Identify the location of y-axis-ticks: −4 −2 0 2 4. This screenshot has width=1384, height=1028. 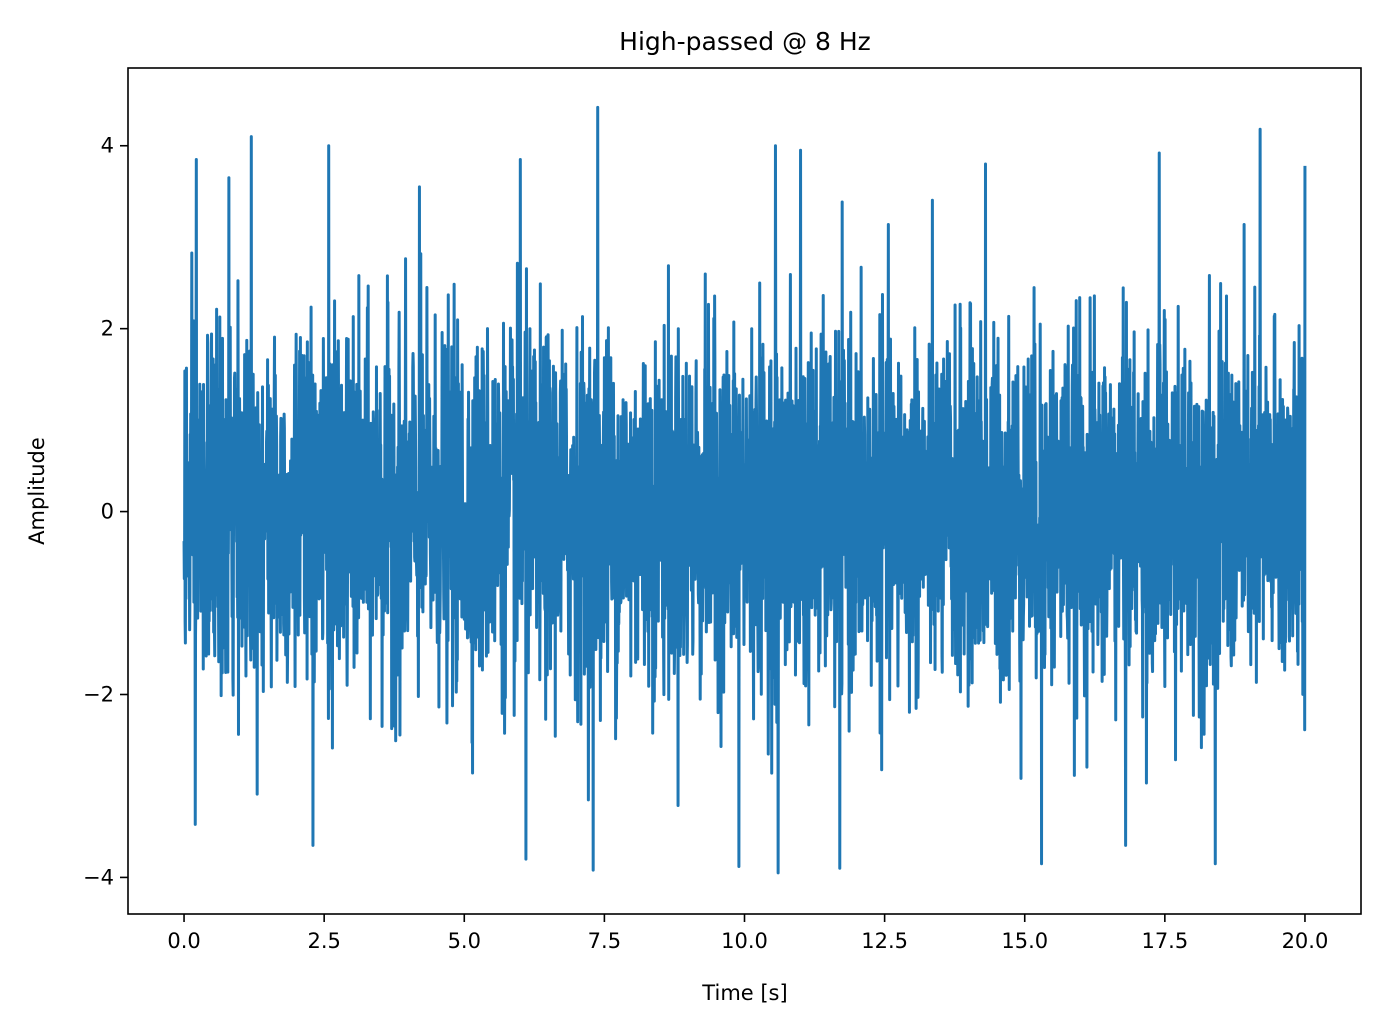
(105, 511).